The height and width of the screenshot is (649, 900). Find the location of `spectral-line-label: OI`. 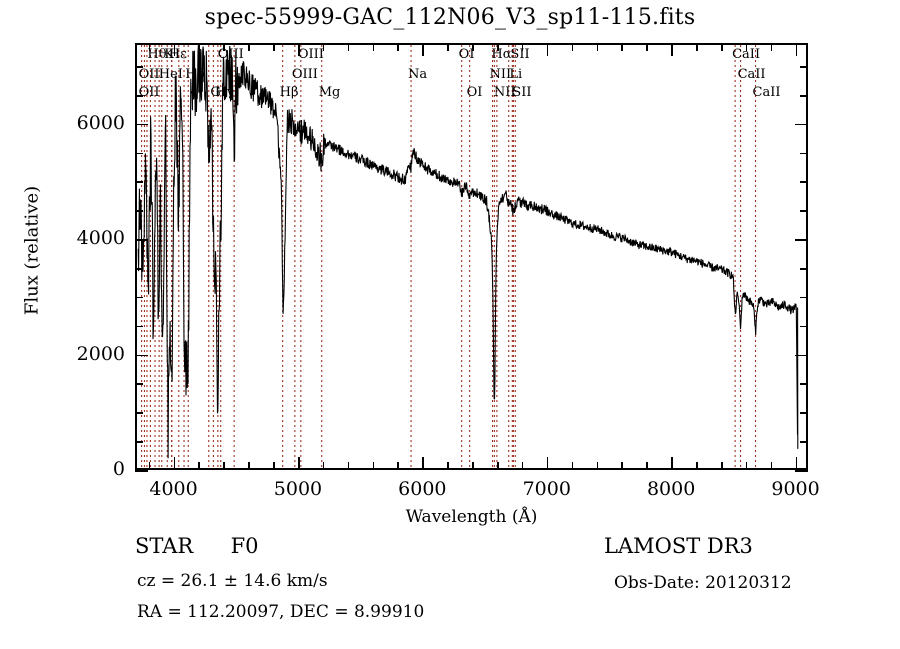

spectral-line-label: OI is located at coordinates (466, 54).